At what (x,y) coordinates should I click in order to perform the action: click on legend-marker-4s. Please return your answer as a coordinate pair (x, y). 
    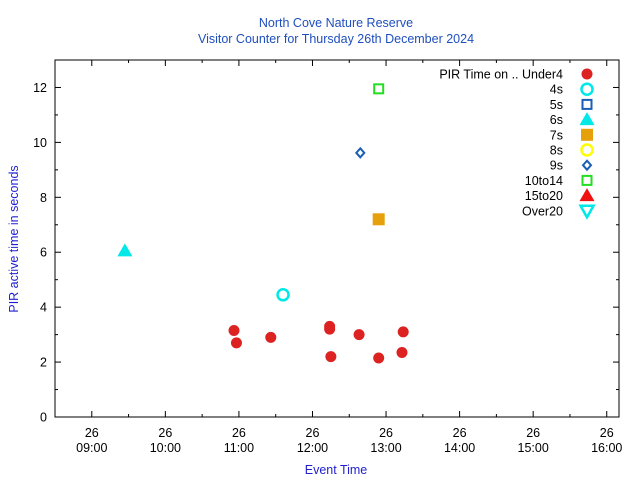
    Looking at the image, I should click on (587, 89).